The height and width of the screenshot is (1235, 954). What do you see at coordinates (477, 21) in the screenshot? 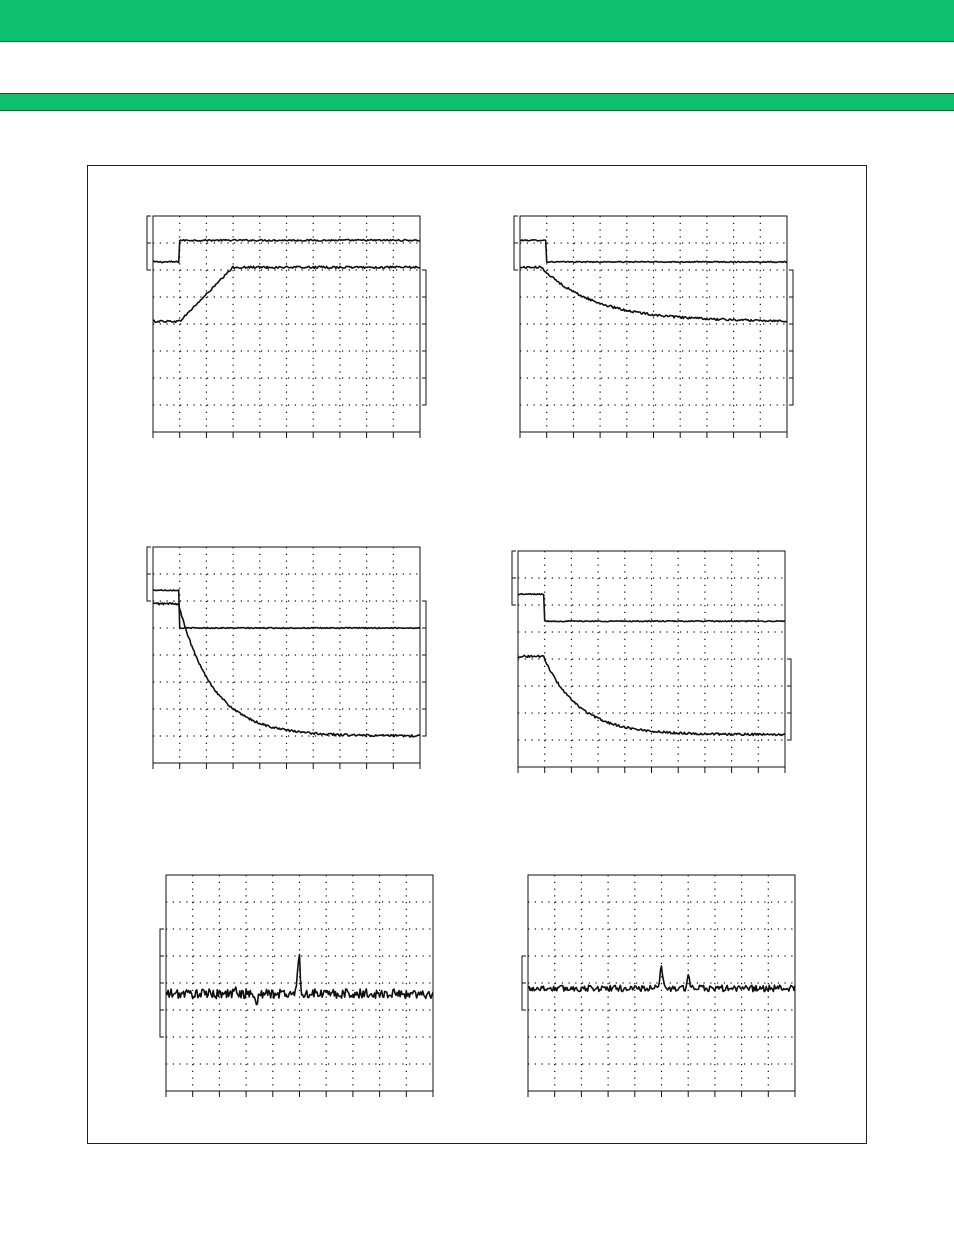
I see `header-band` at bounding box center [477, 21].